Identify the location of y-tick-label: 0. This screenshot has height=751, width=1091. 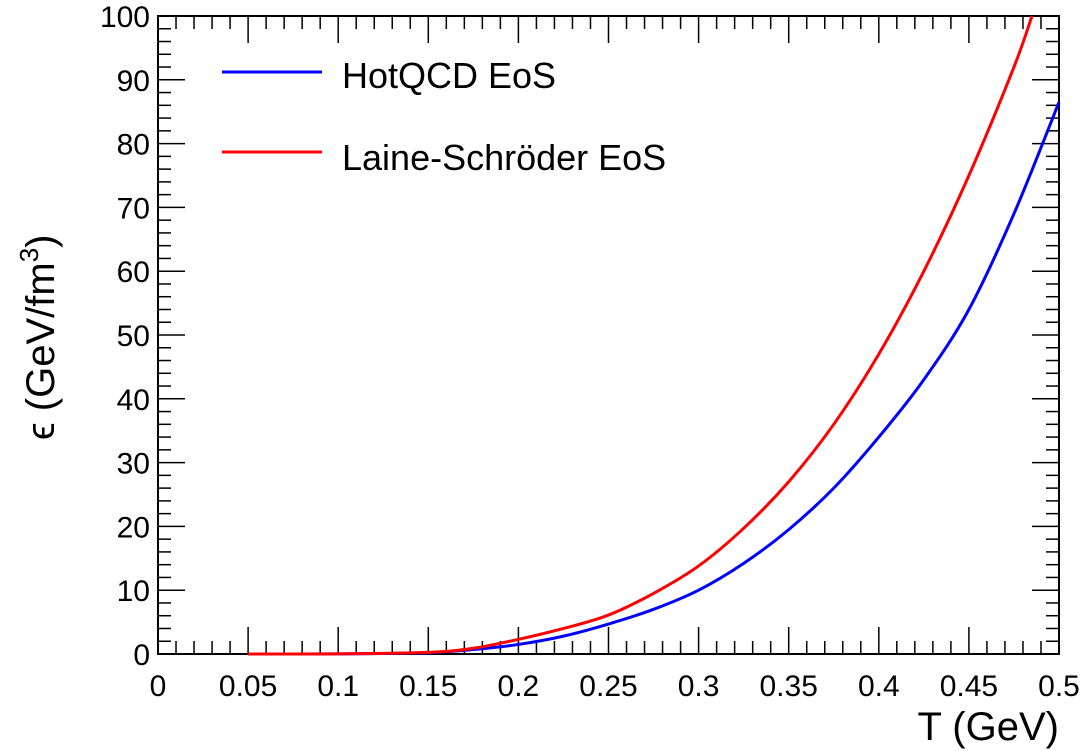
(141, 655).